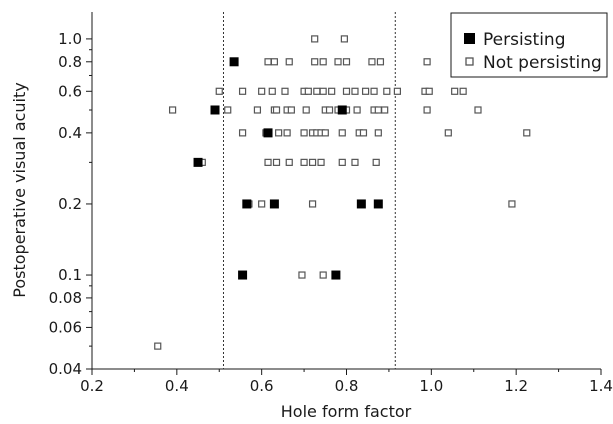 Image resolution: width=613 pixels, height=424 pixels. I want to click on y-tick-label: 0.8, so click(70, 62).